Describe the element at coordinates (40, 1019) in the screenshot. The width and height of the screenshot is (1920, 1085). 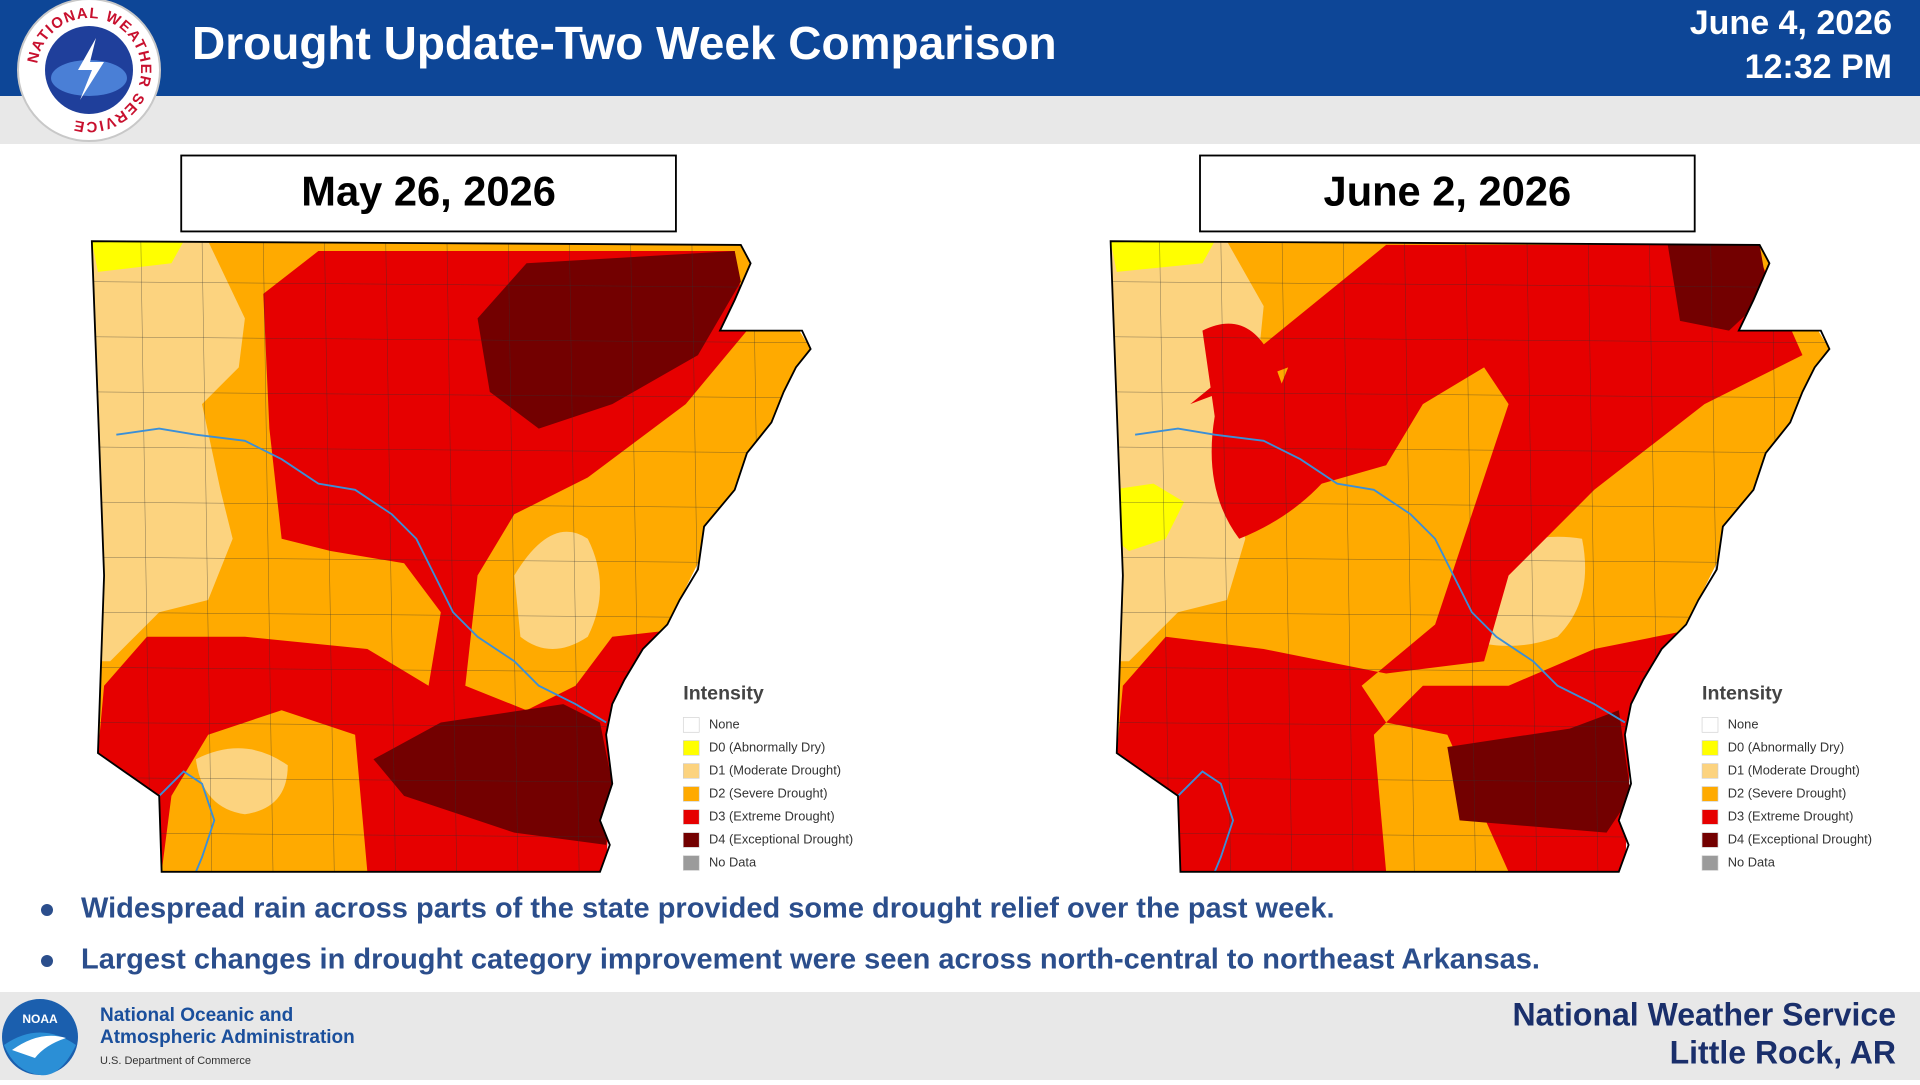
I see `noaa-logo-text: NOAA` at that location.